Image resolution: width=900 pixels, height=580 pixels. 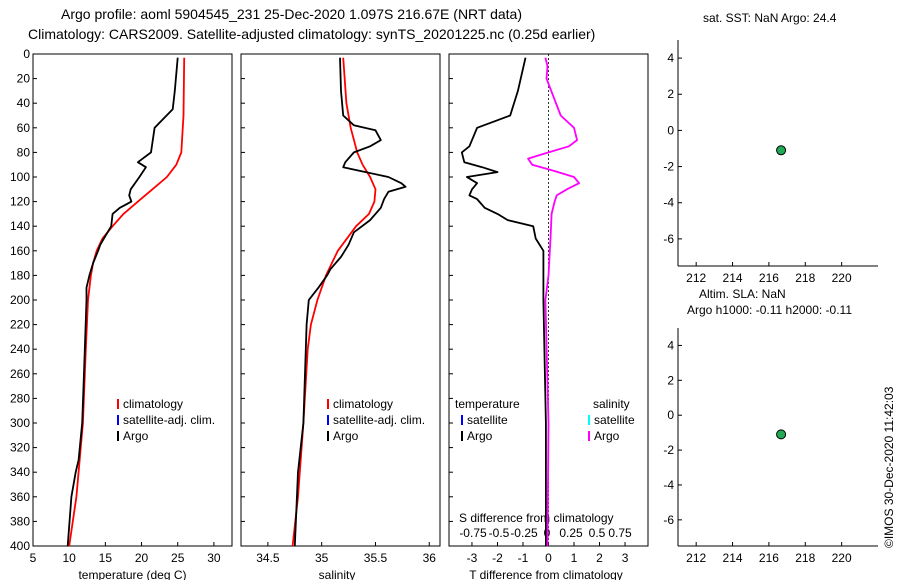 I want to click on temp-xtick-label: 15, so click(x=106, y=558).